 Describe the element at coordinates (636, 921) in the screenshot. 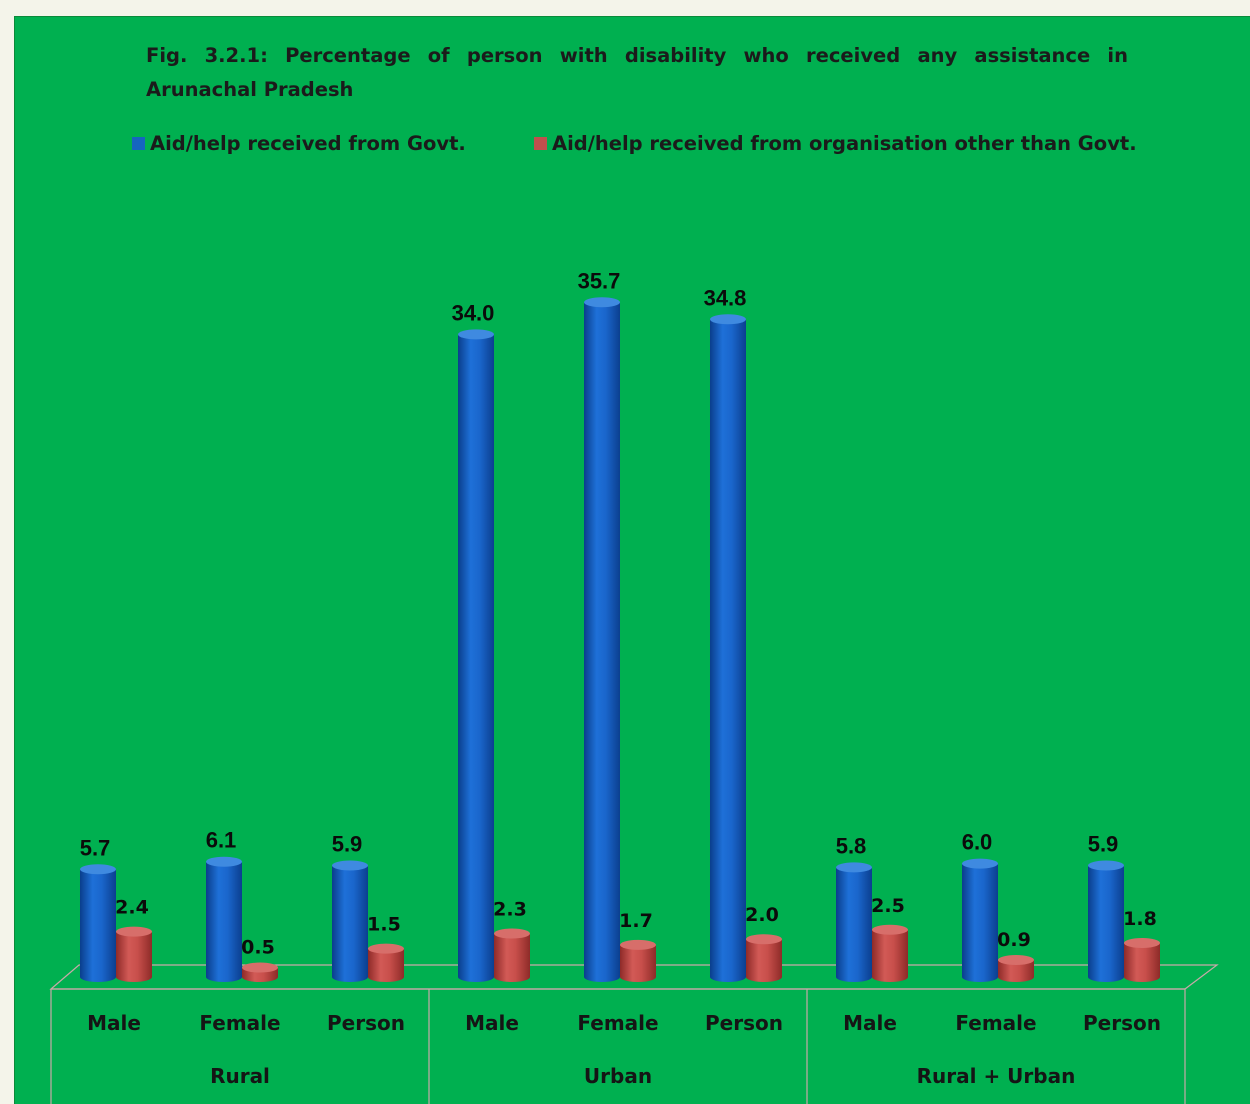

I see `value-label-other-org-4: 1.7` at that location.